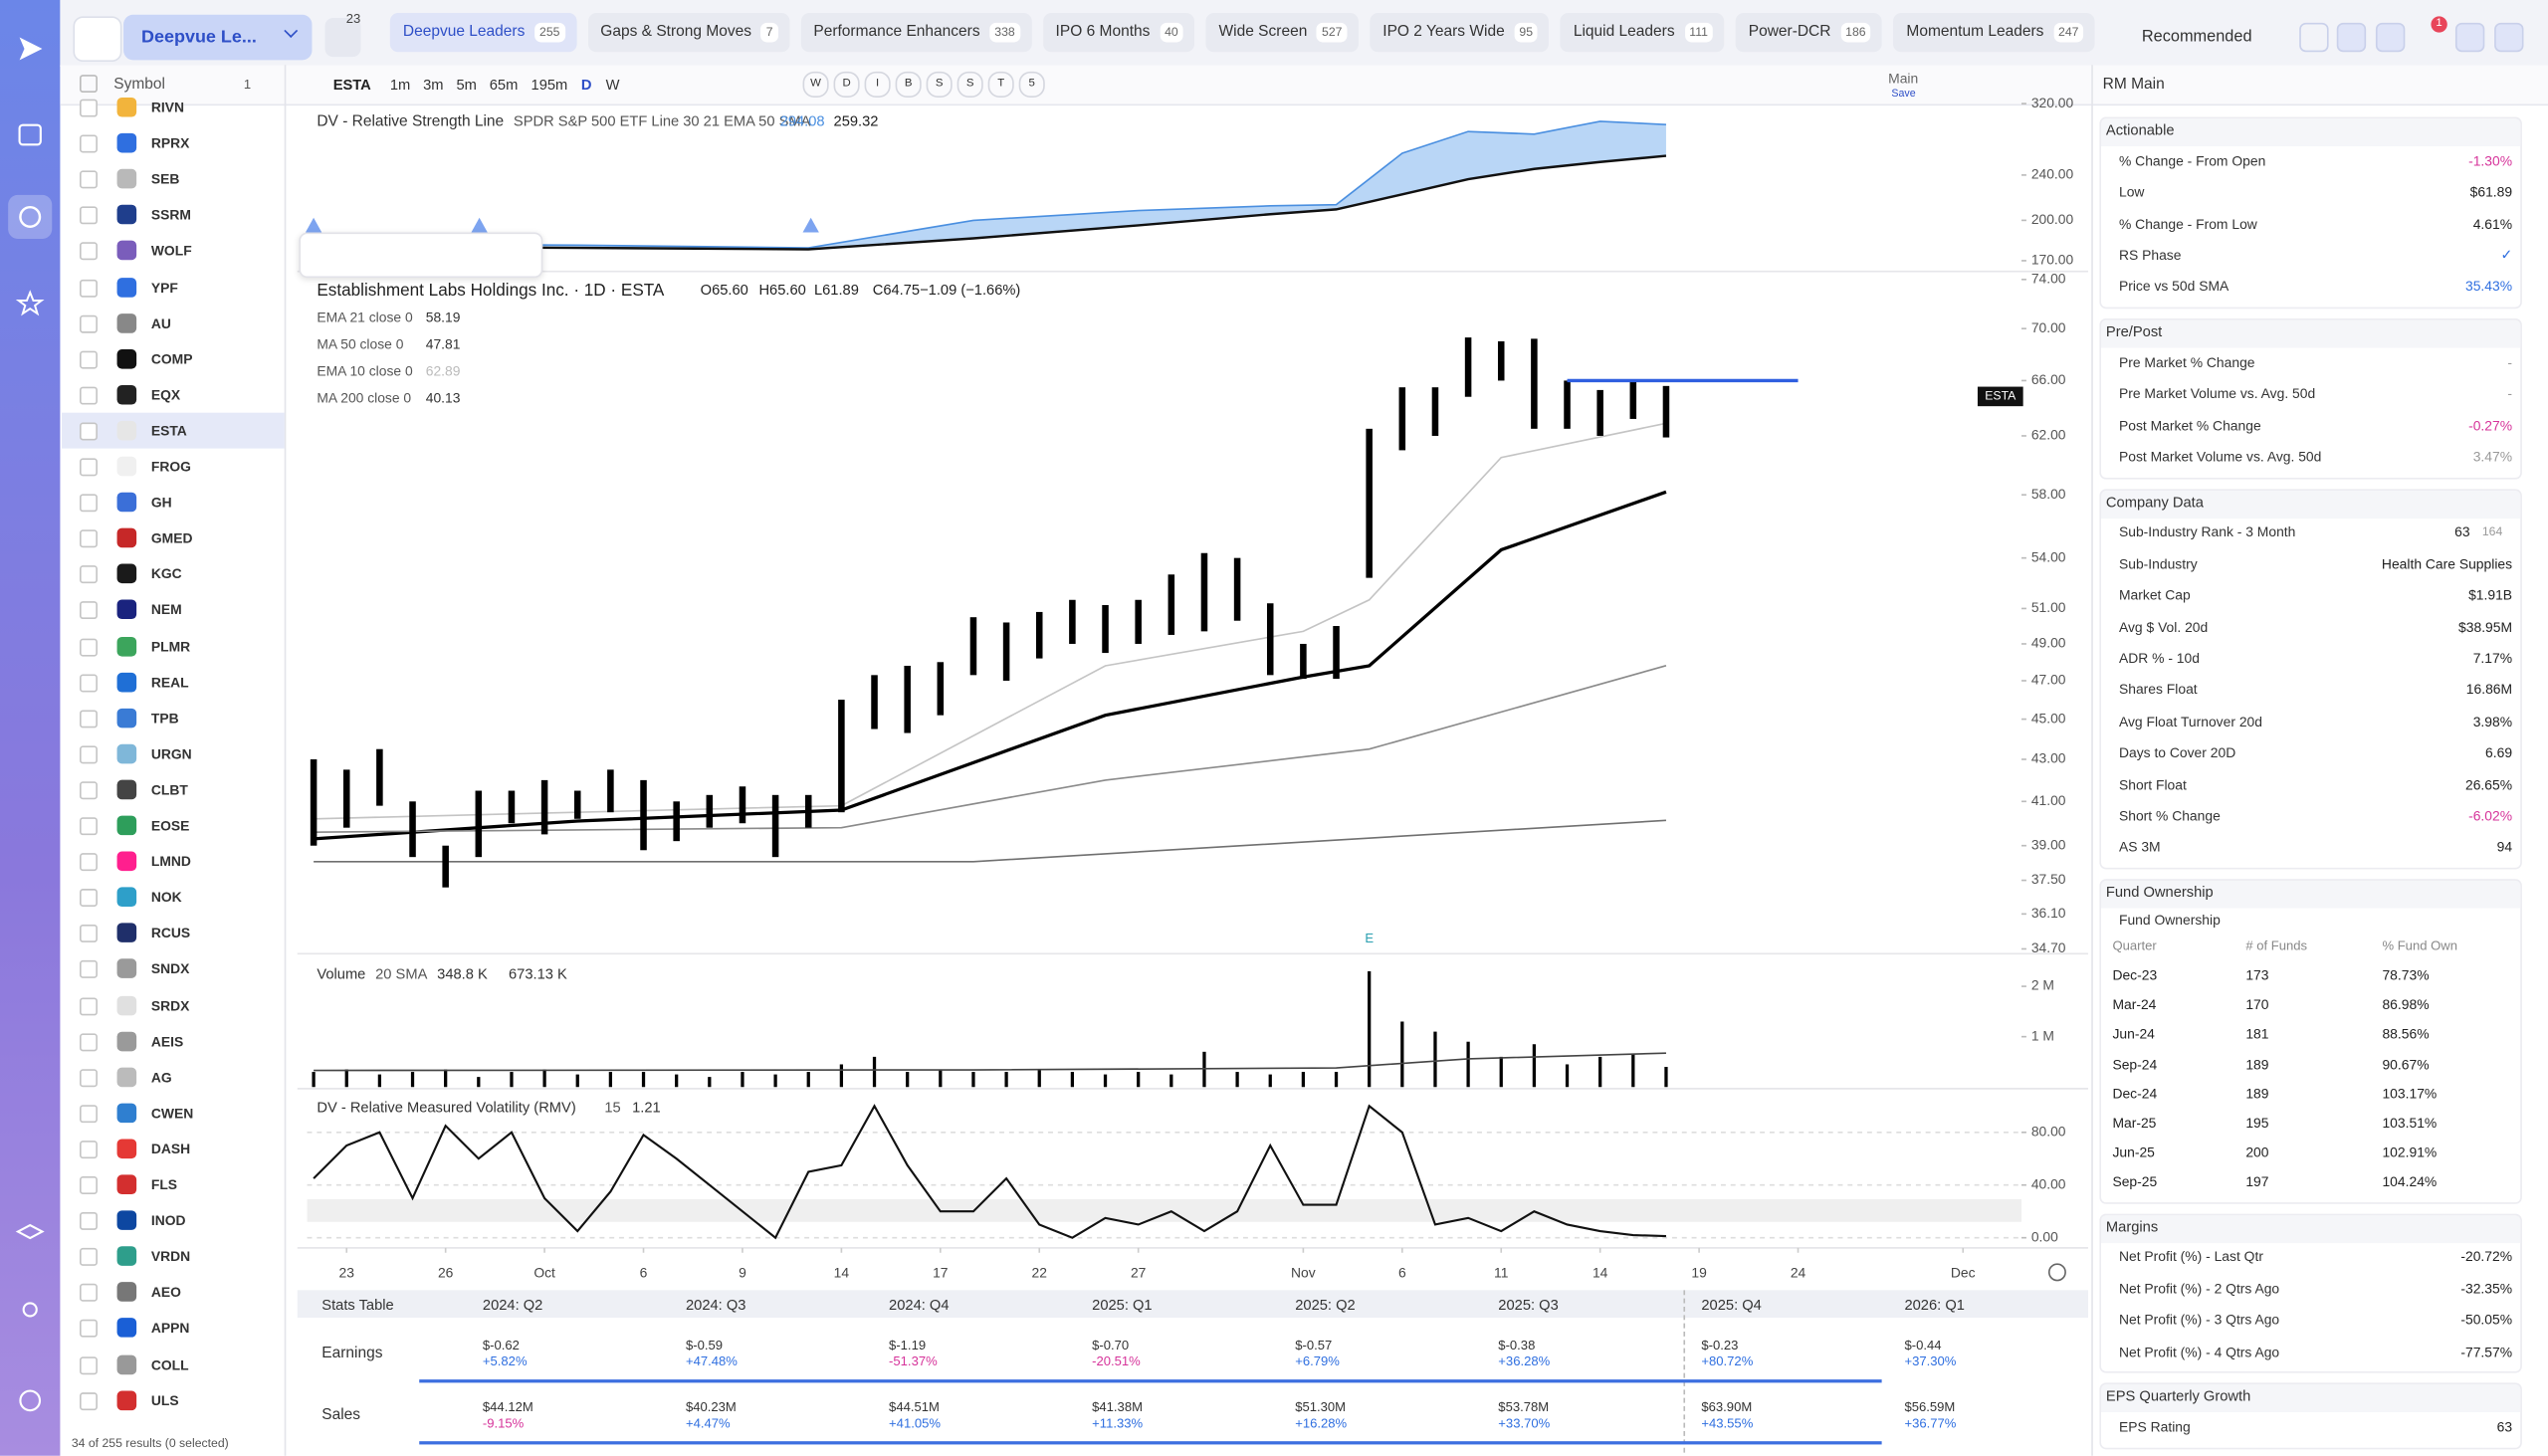  What do you see at coordinates (466, 85) in the screenshot?
I see `interval-button: 5m` at bounding box center [466, 85].